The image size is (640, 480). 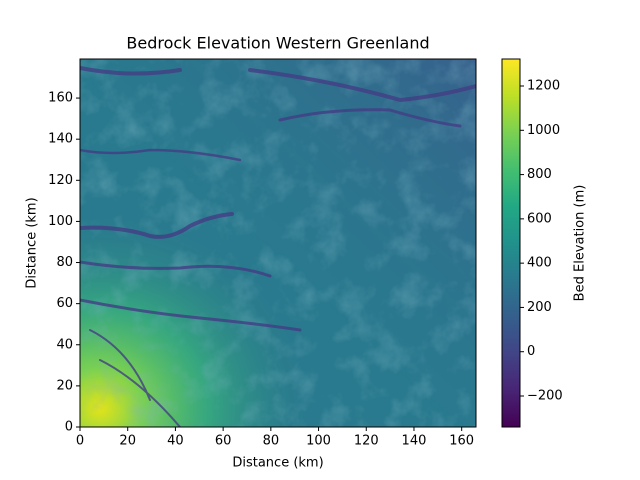 What do you see at coordinates (64, 303) in the screenshot?
I see `y-tick-label: 60` at bounding box center [64, 303].